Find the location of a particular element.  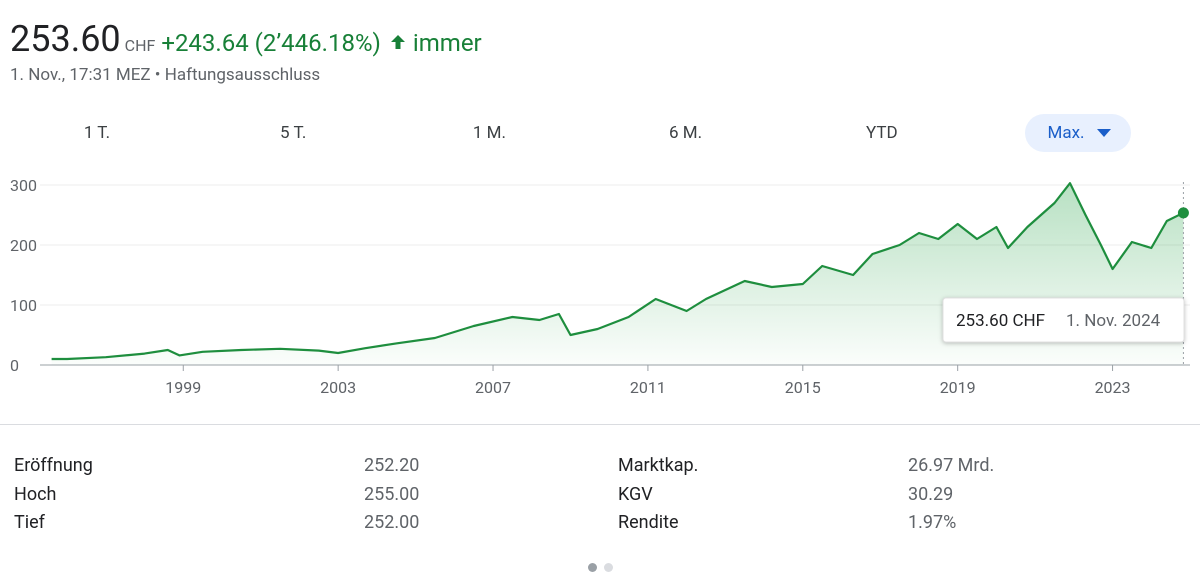

period: immer is located at coordinates (447, 43).